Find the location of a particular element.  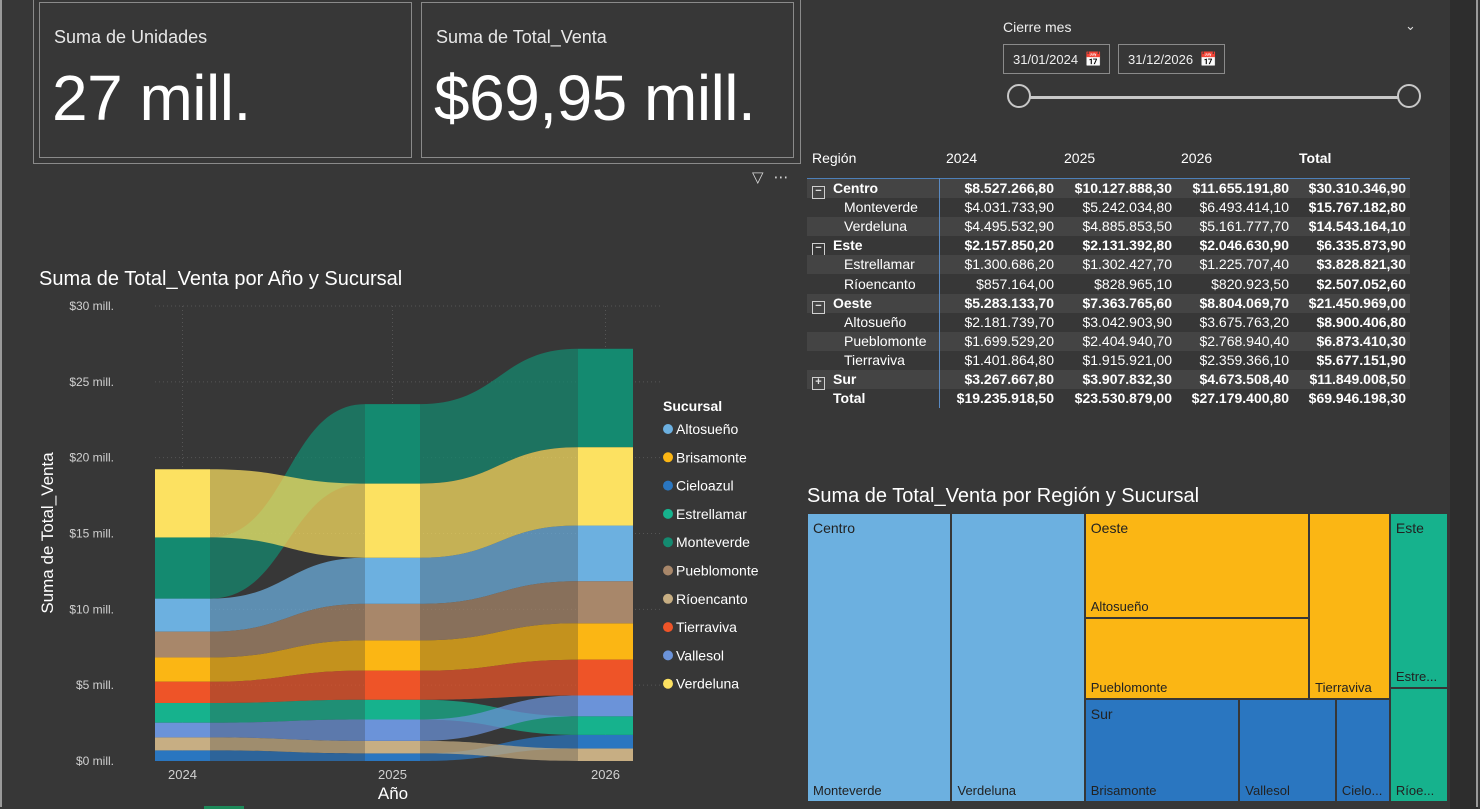

series-tierraviva is located at coordinates (394, 681).